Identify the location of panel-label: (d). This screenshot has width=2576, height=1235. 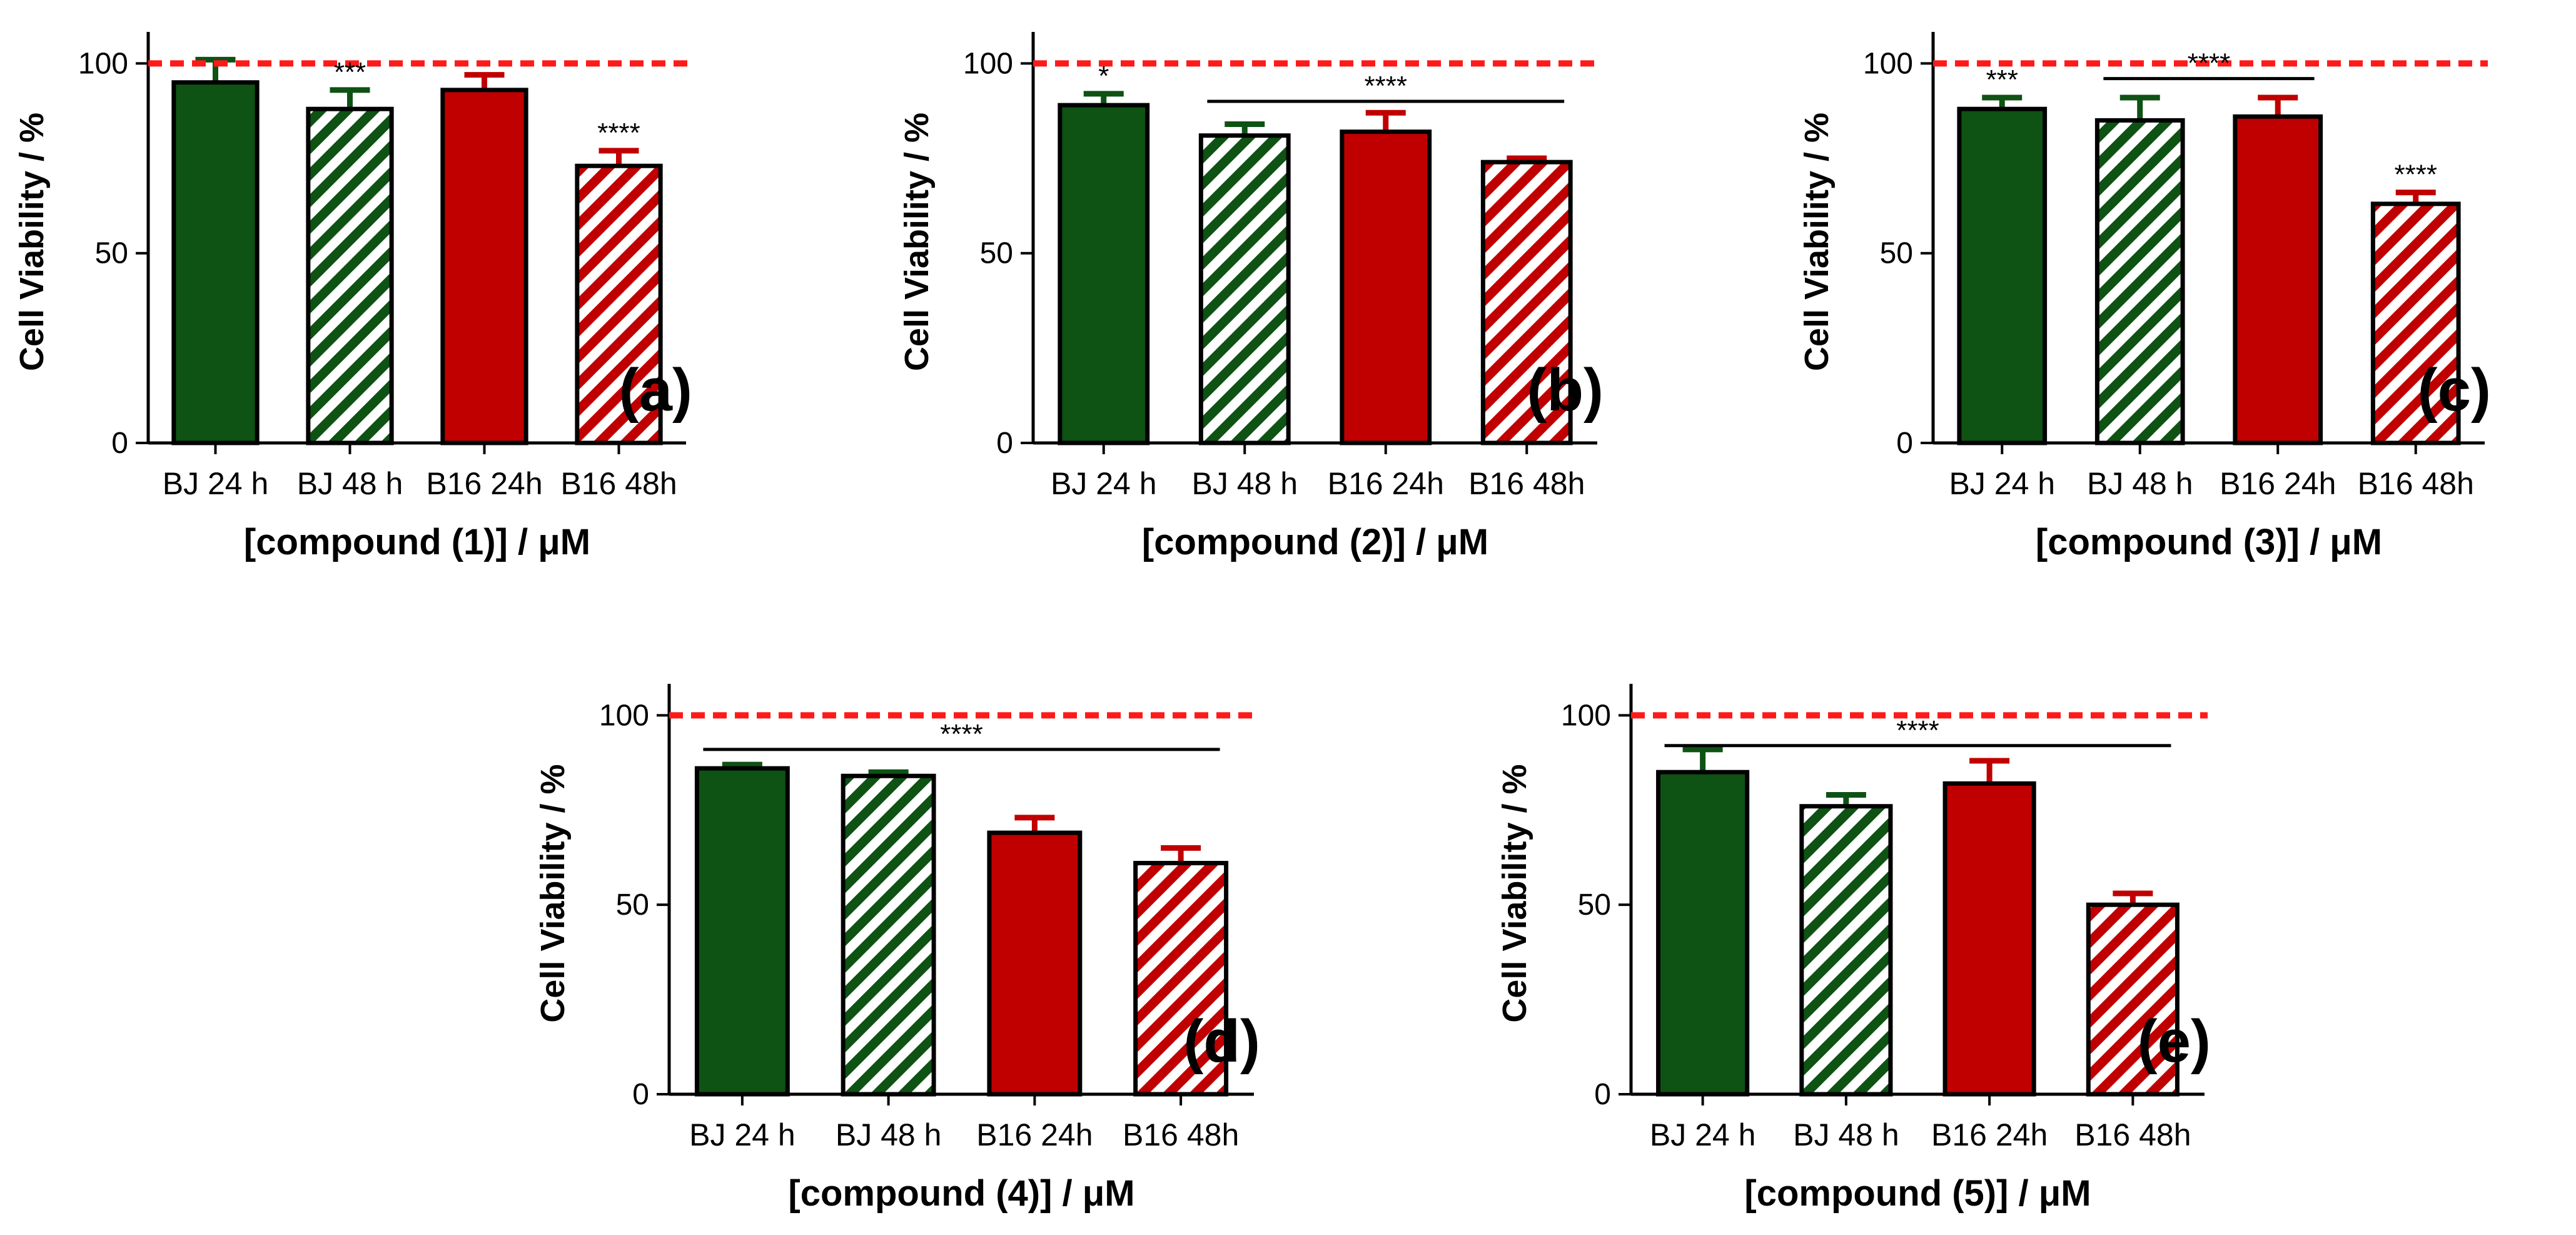
(1221, 1041).